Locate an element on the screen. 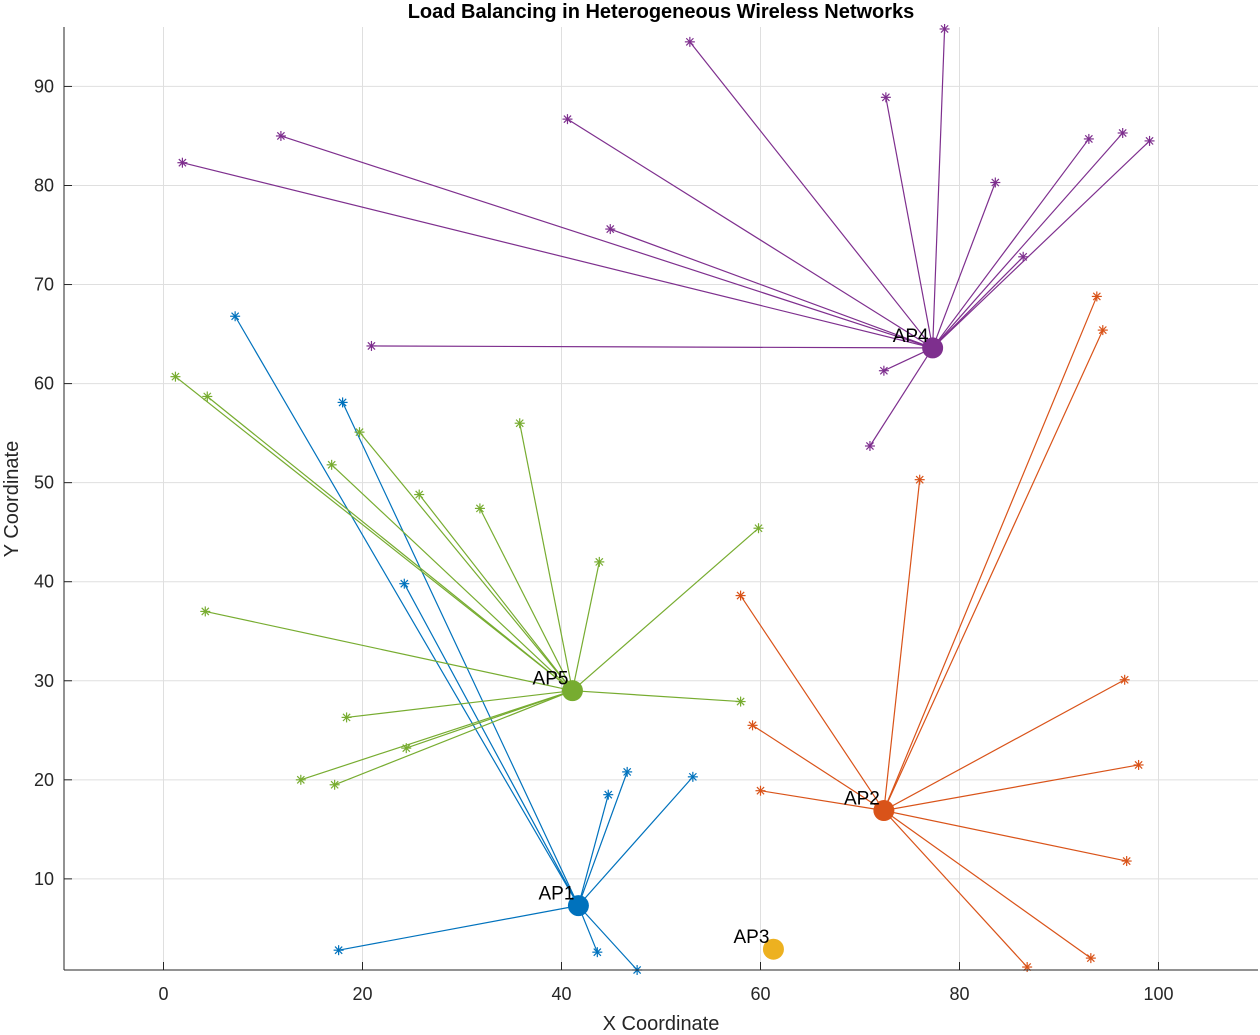 This screenshot has width=1260, height=1035. y-tick-label: 20 is located at coordinates (44, 780).